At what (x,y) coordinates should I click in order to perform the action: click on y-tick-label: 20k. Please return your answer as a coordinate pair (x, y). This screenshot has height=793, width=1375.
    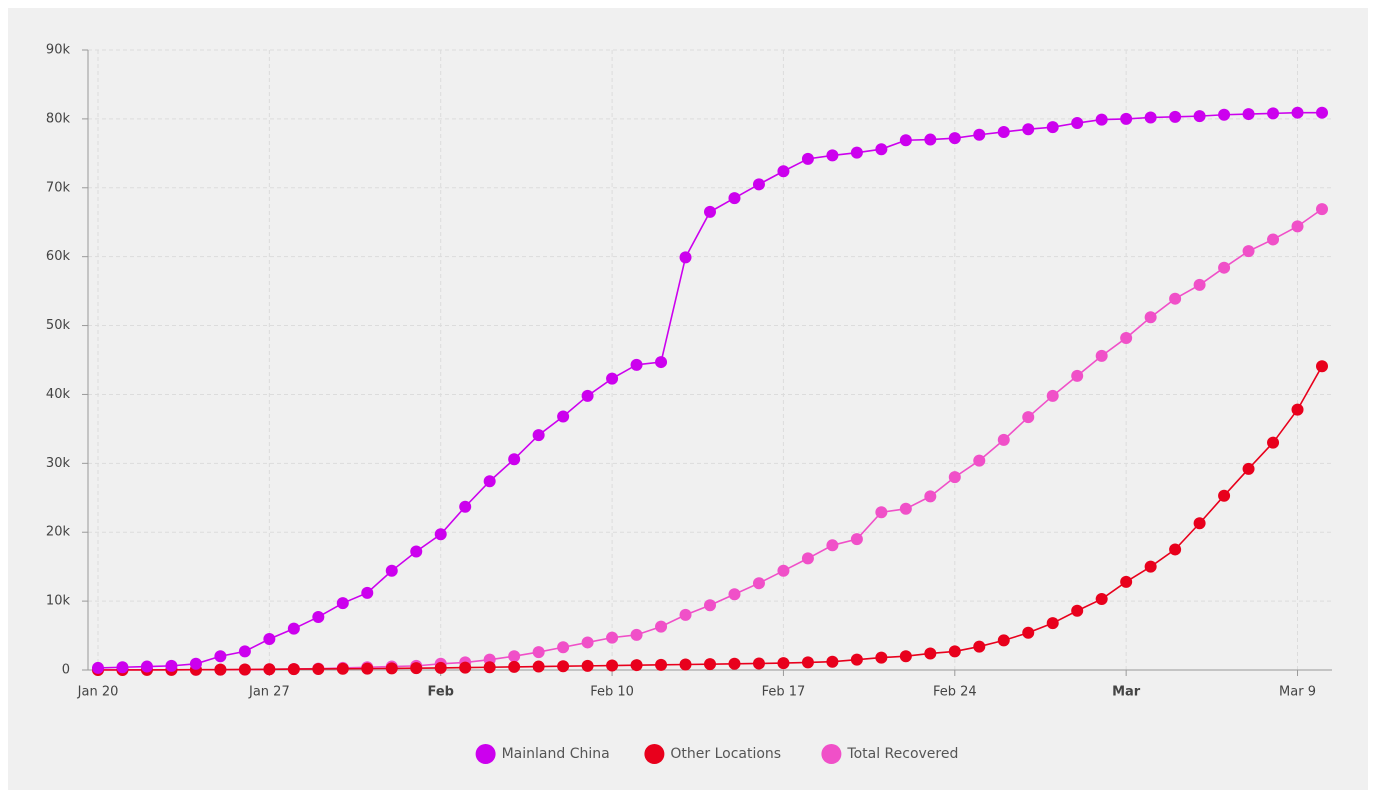
    Looking at the image, I should click on (58, 532).